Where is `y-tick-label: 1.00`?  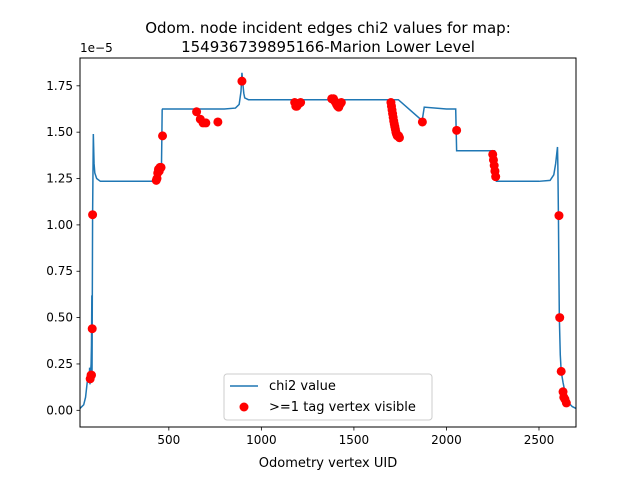
y-tick-label: 1.00 is located at coordinates (59, 225).